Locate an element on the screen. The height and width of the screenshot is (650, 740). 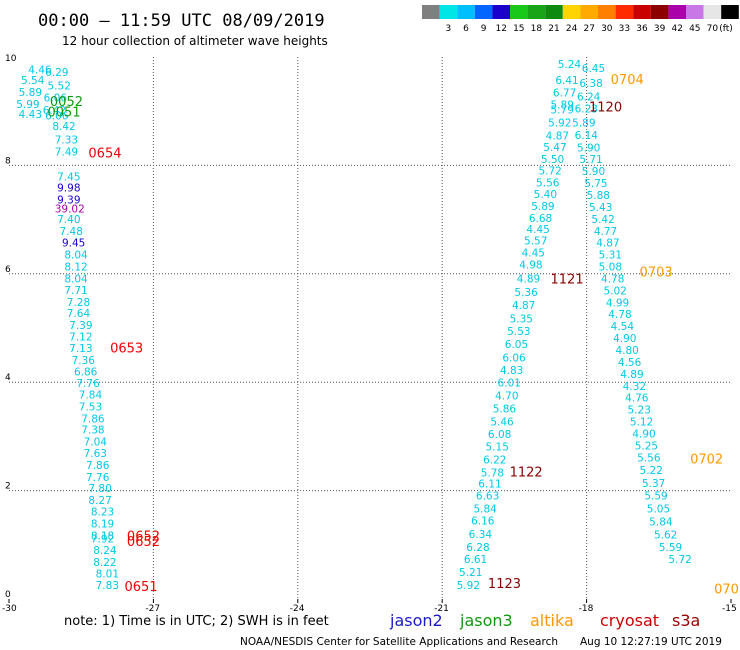
wave-height-value: 4.32 is located at coordinates (634, 387).